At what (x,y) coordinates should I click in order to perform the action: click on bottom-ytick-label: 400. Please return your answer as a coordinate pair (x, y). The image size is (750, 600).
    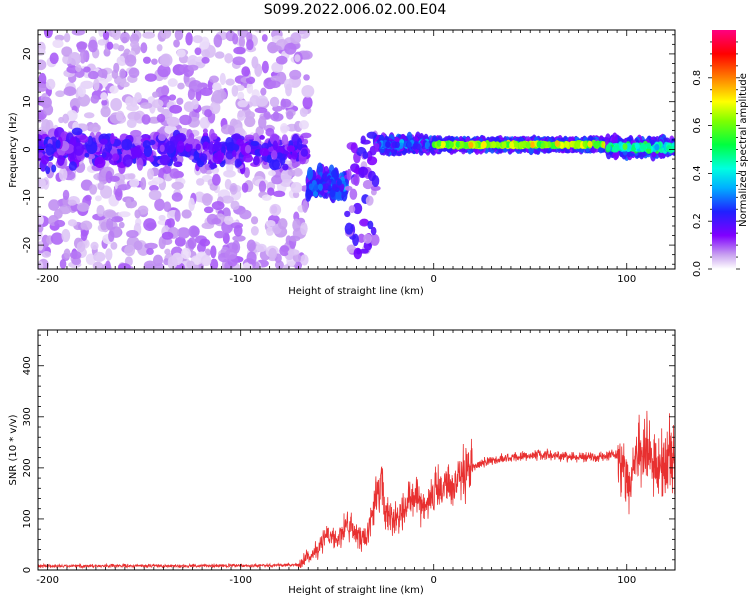
    Looking at the image, I should click on (27, 365).